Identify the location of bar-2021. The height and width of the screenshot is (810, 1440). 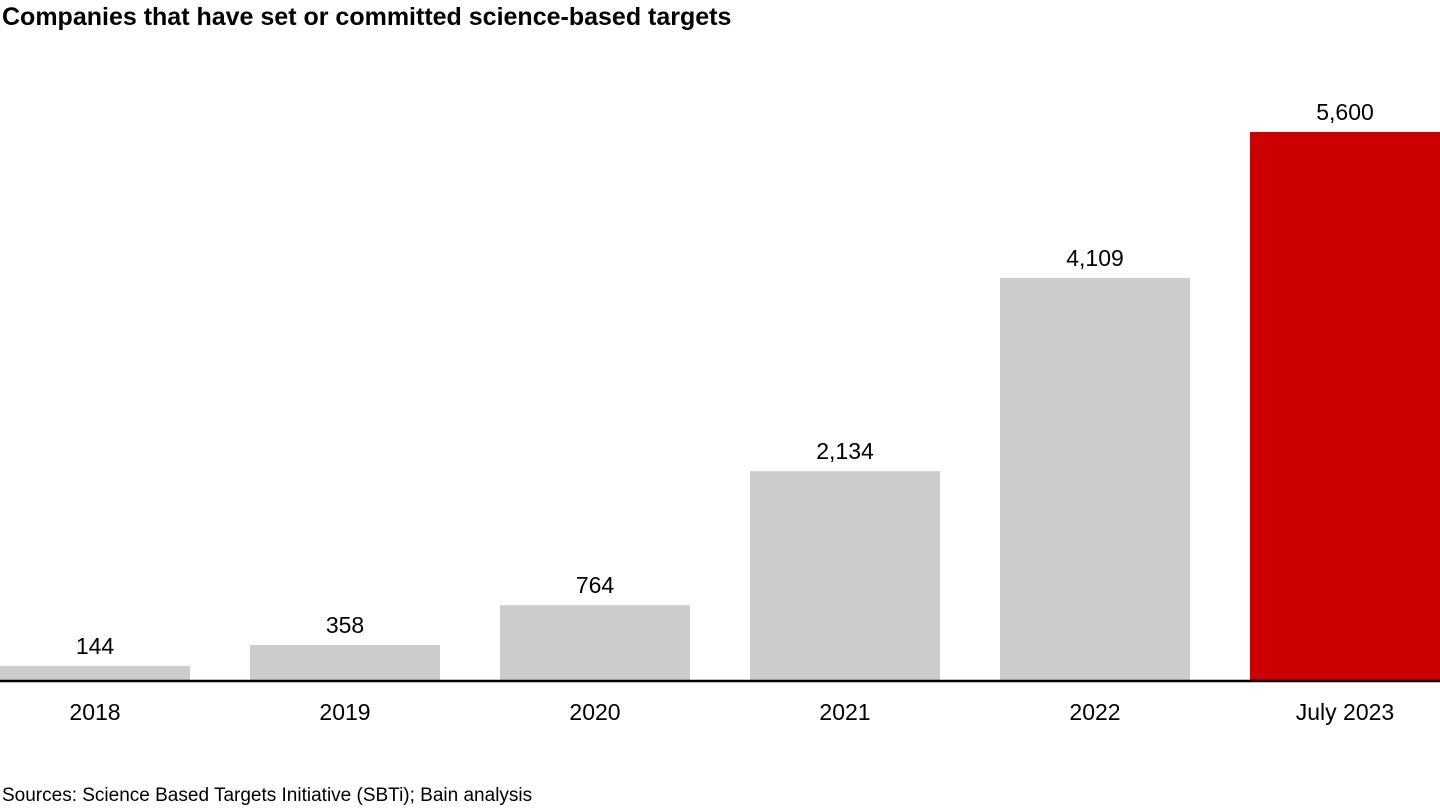
(845, 575).